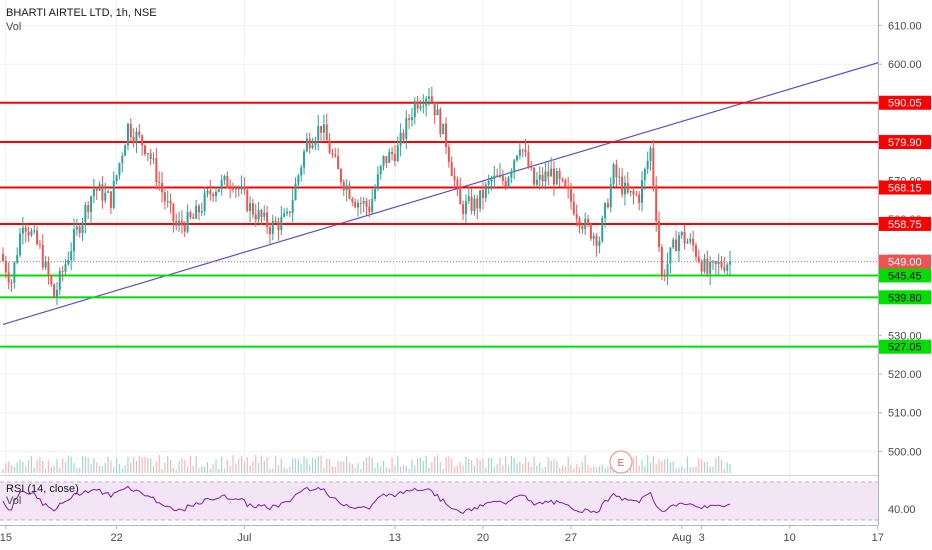 The image size is (932, 550). I want to click on time-tick-label: 27, so click(571, 538).